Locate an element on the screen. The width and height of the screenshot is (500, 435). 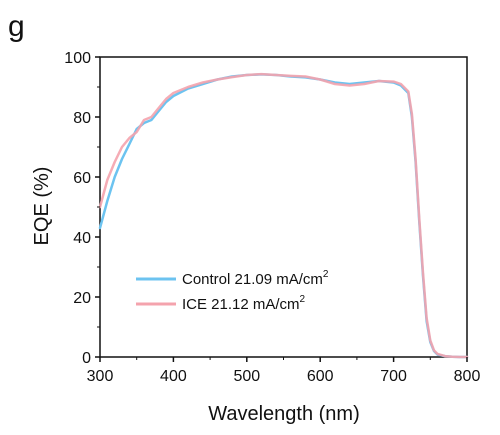
x-tick-label: 400 is located at coordinates (173, 376).